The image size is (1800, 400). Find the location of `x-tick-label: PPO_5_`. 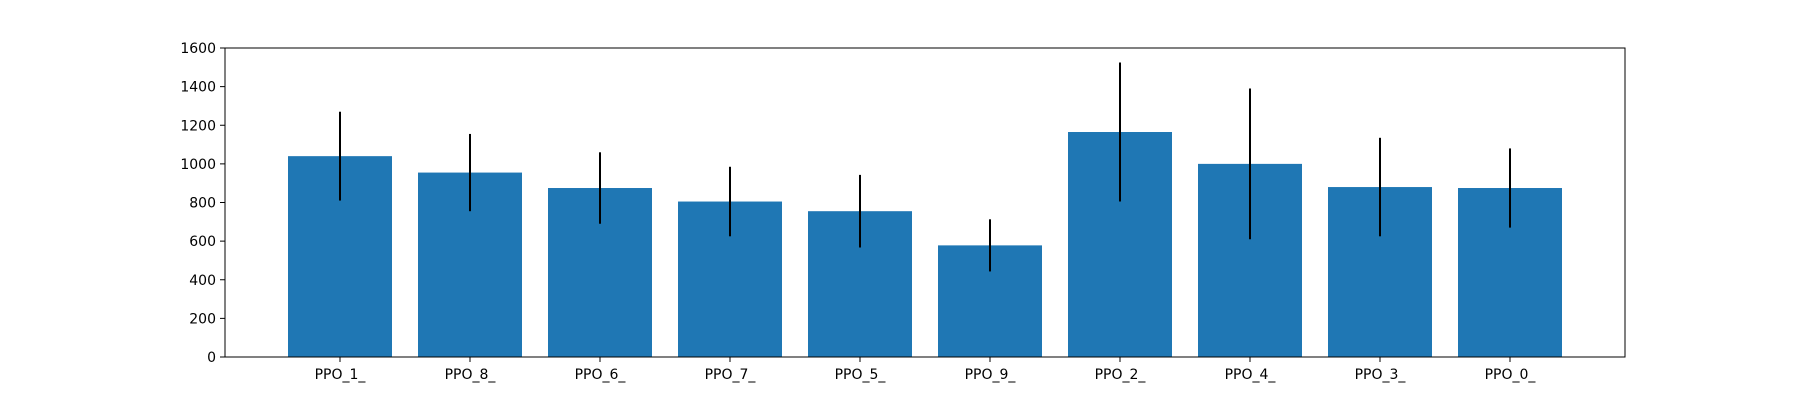

x-tick-label: PPO_5_ is located at coordinates (861, 375).